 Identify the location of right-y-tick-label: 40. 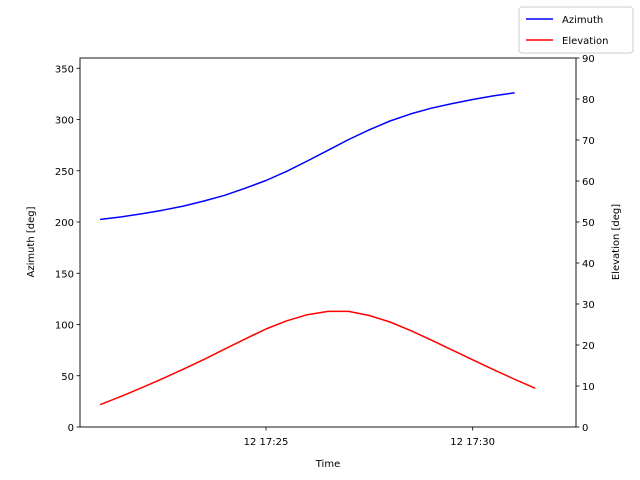
(588, 264).